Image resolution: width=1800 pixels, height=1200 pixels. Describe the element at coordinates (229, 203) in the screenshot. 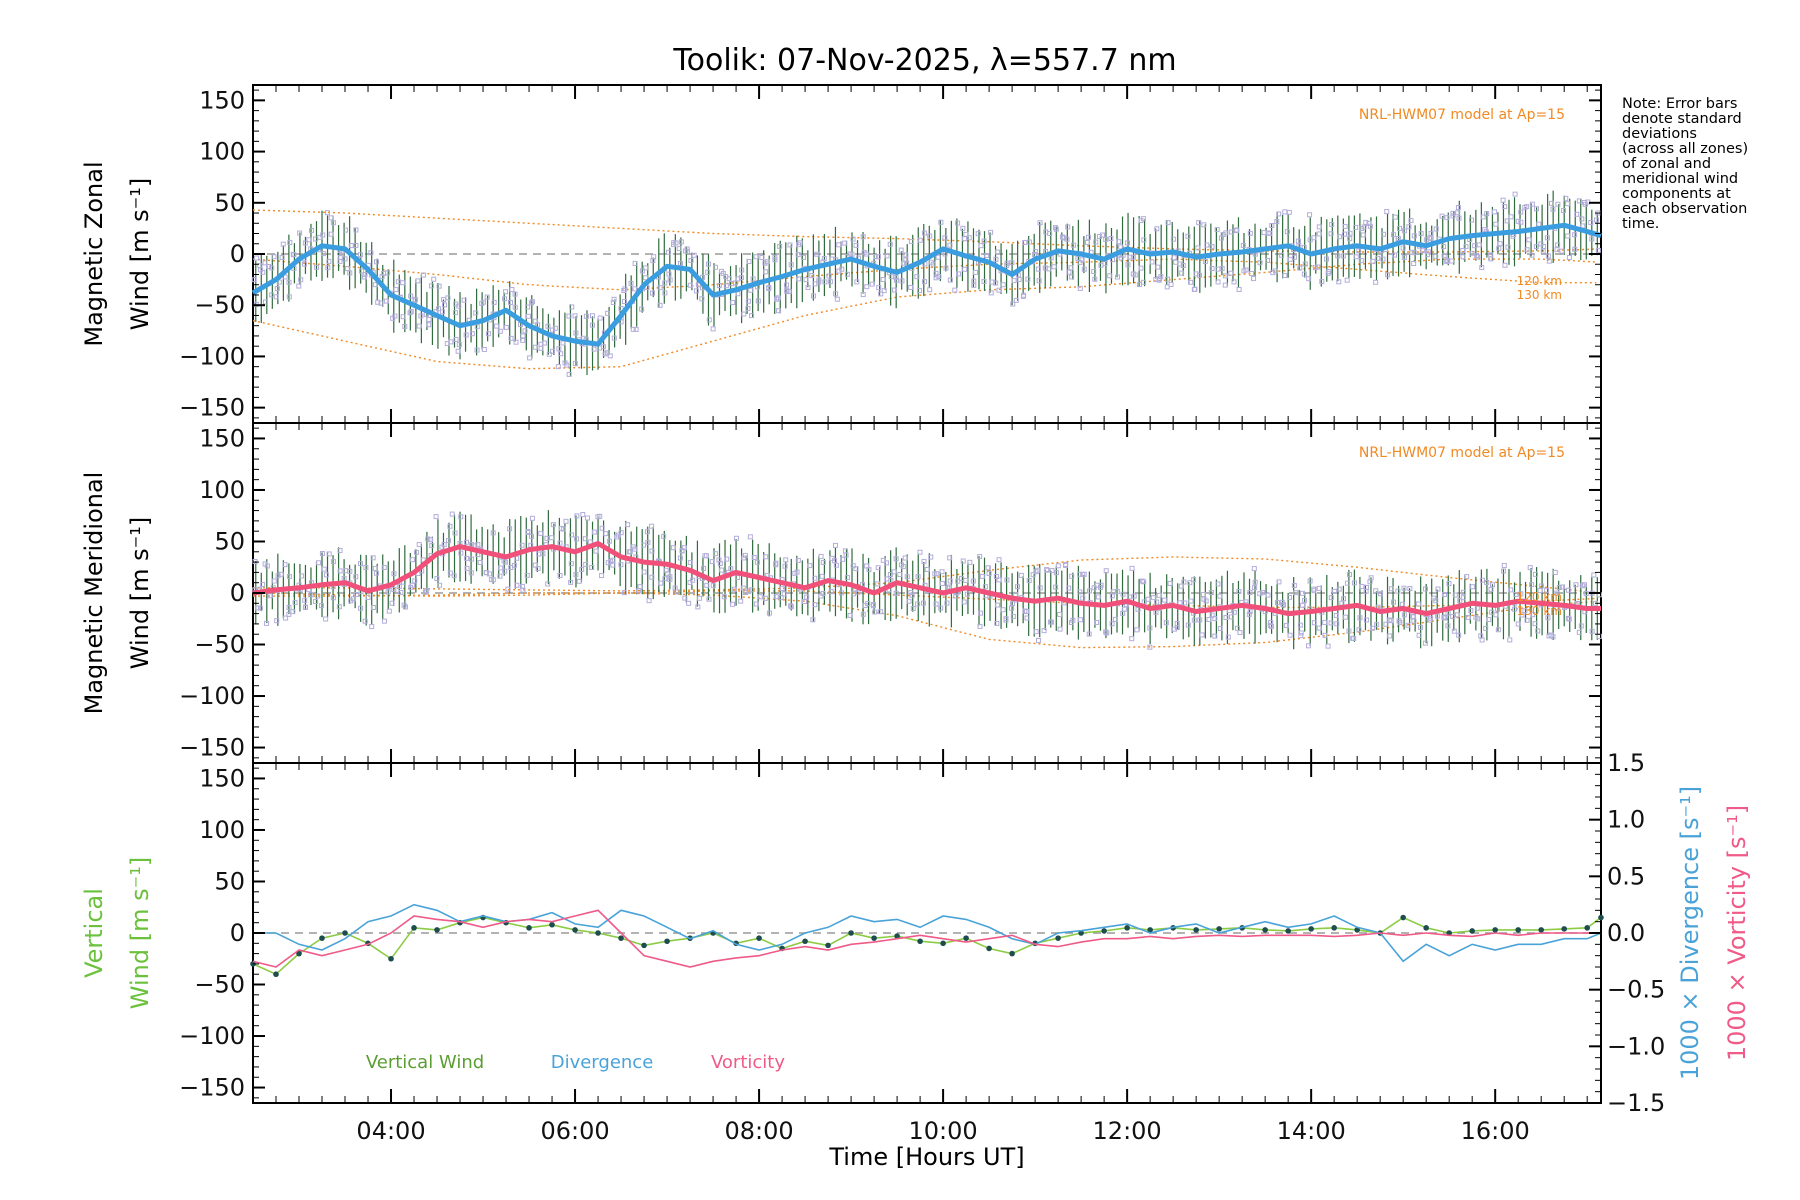

I see `y-tick-label: 50` at that location.